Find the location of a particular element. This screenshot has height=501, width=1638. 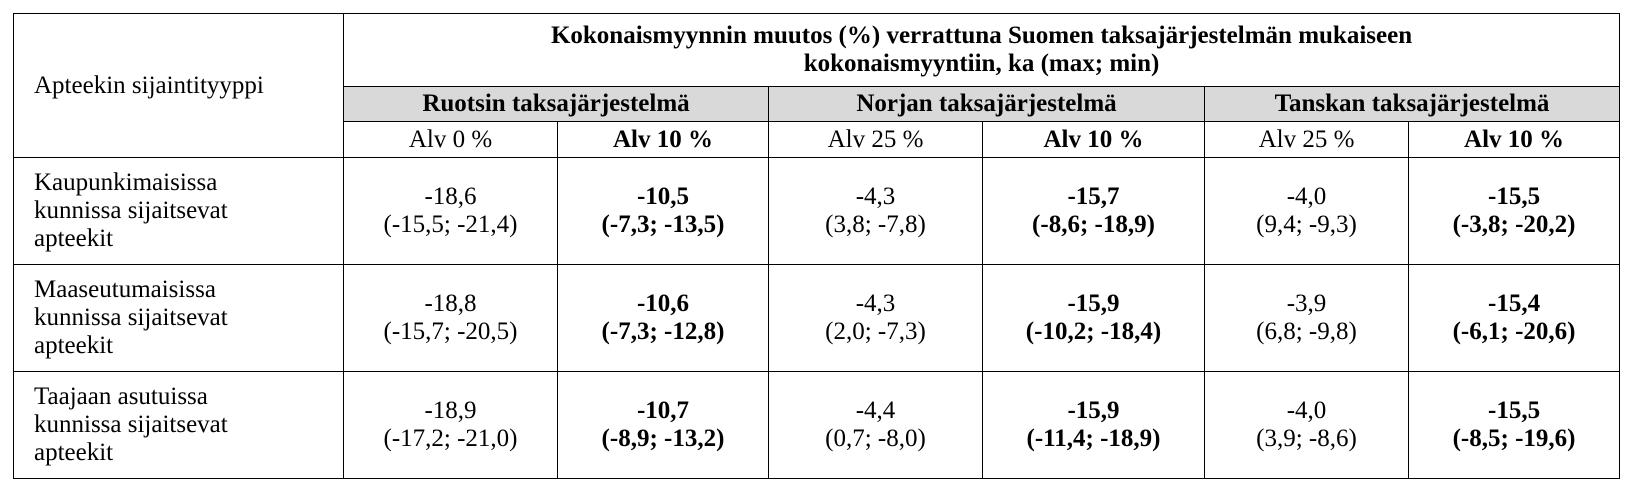

cell-range: (-11,4; -18,9) is located at coordinates (1093, 438).